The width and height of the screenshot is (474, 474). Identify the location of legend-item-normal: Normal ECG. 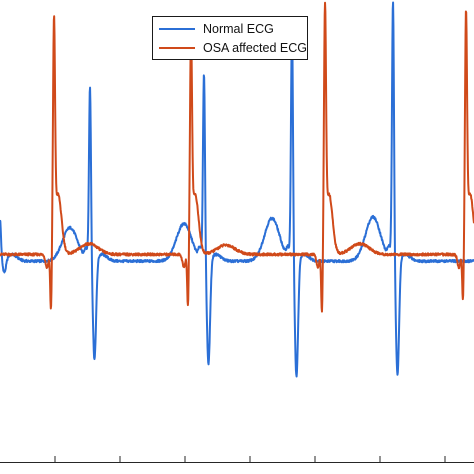
(216, 29).